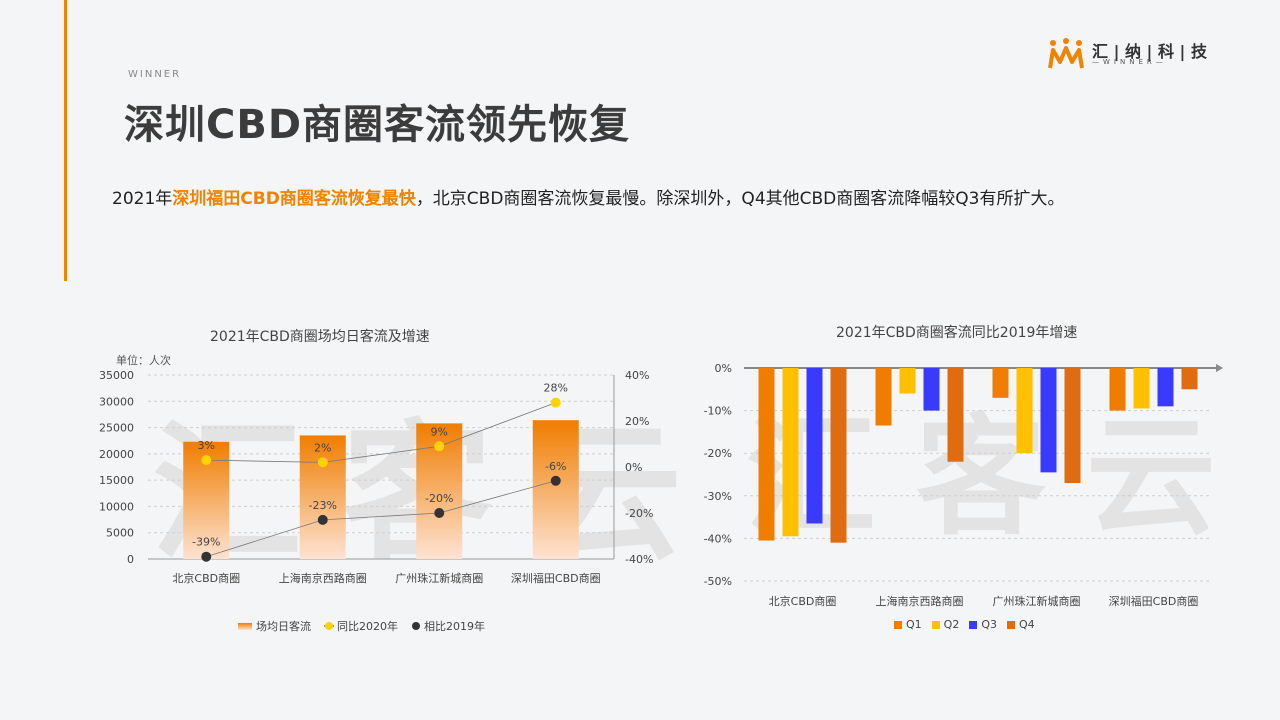  What do you see at coordinates (320, 337) in the screenshot?
I see `chart1-title: 2021年CBD商圈场均日客流及增速` at bounding box center [320, 337].